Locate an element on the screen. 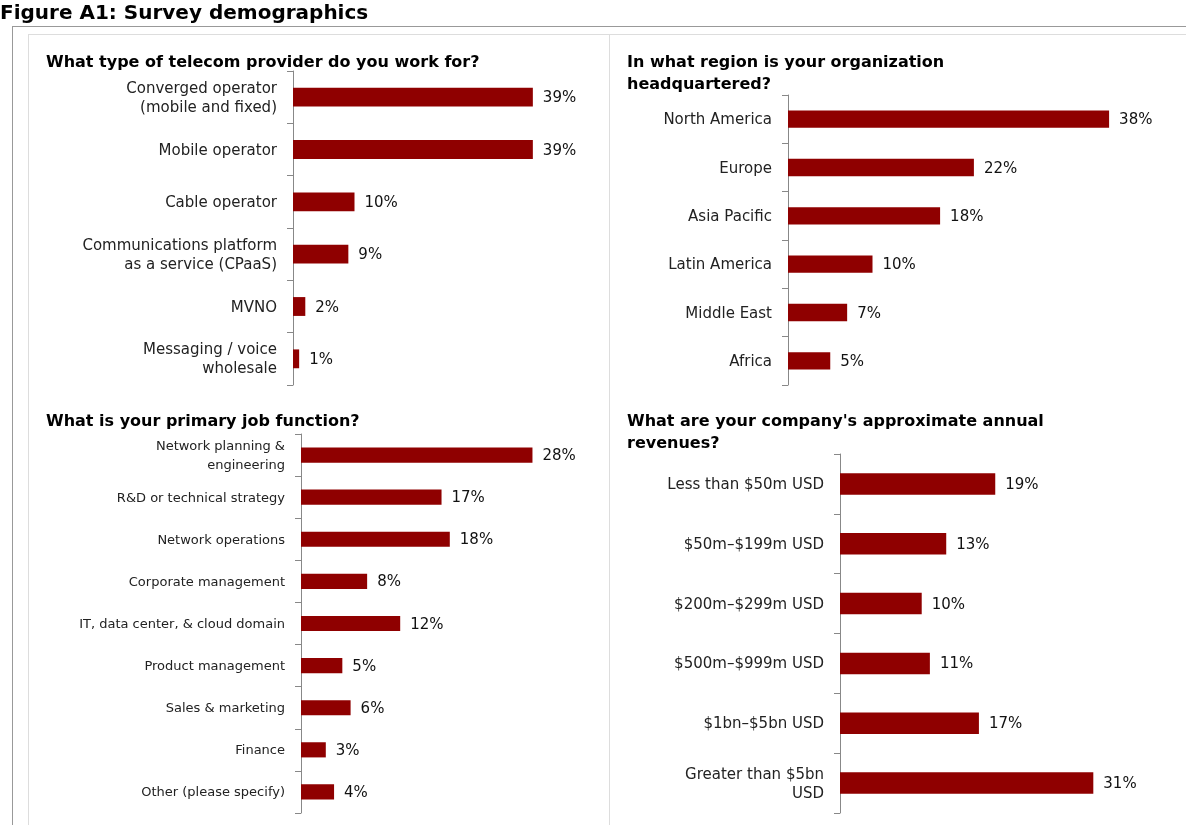 Image resolution: width=1186 pixels, height=825 pixels. y-tick-label: North America is located at coordinates (717, 119).